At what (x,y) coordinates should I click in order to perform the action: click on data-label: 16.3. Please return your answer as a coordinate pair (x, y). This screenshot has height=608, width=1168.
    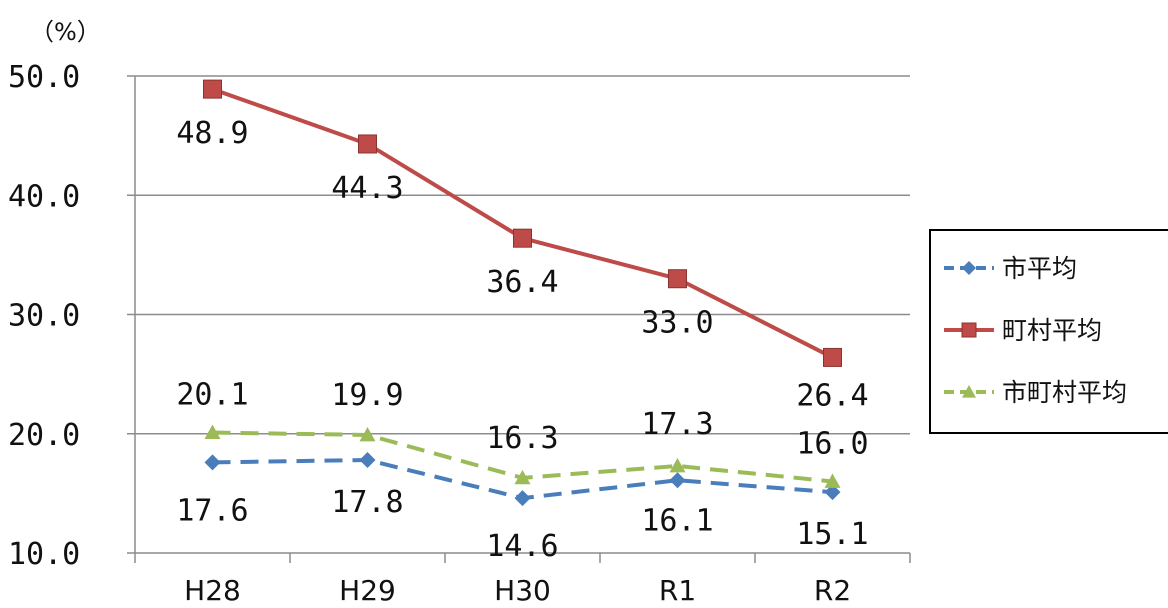
    Looking at the image, I should click on (522, 438).